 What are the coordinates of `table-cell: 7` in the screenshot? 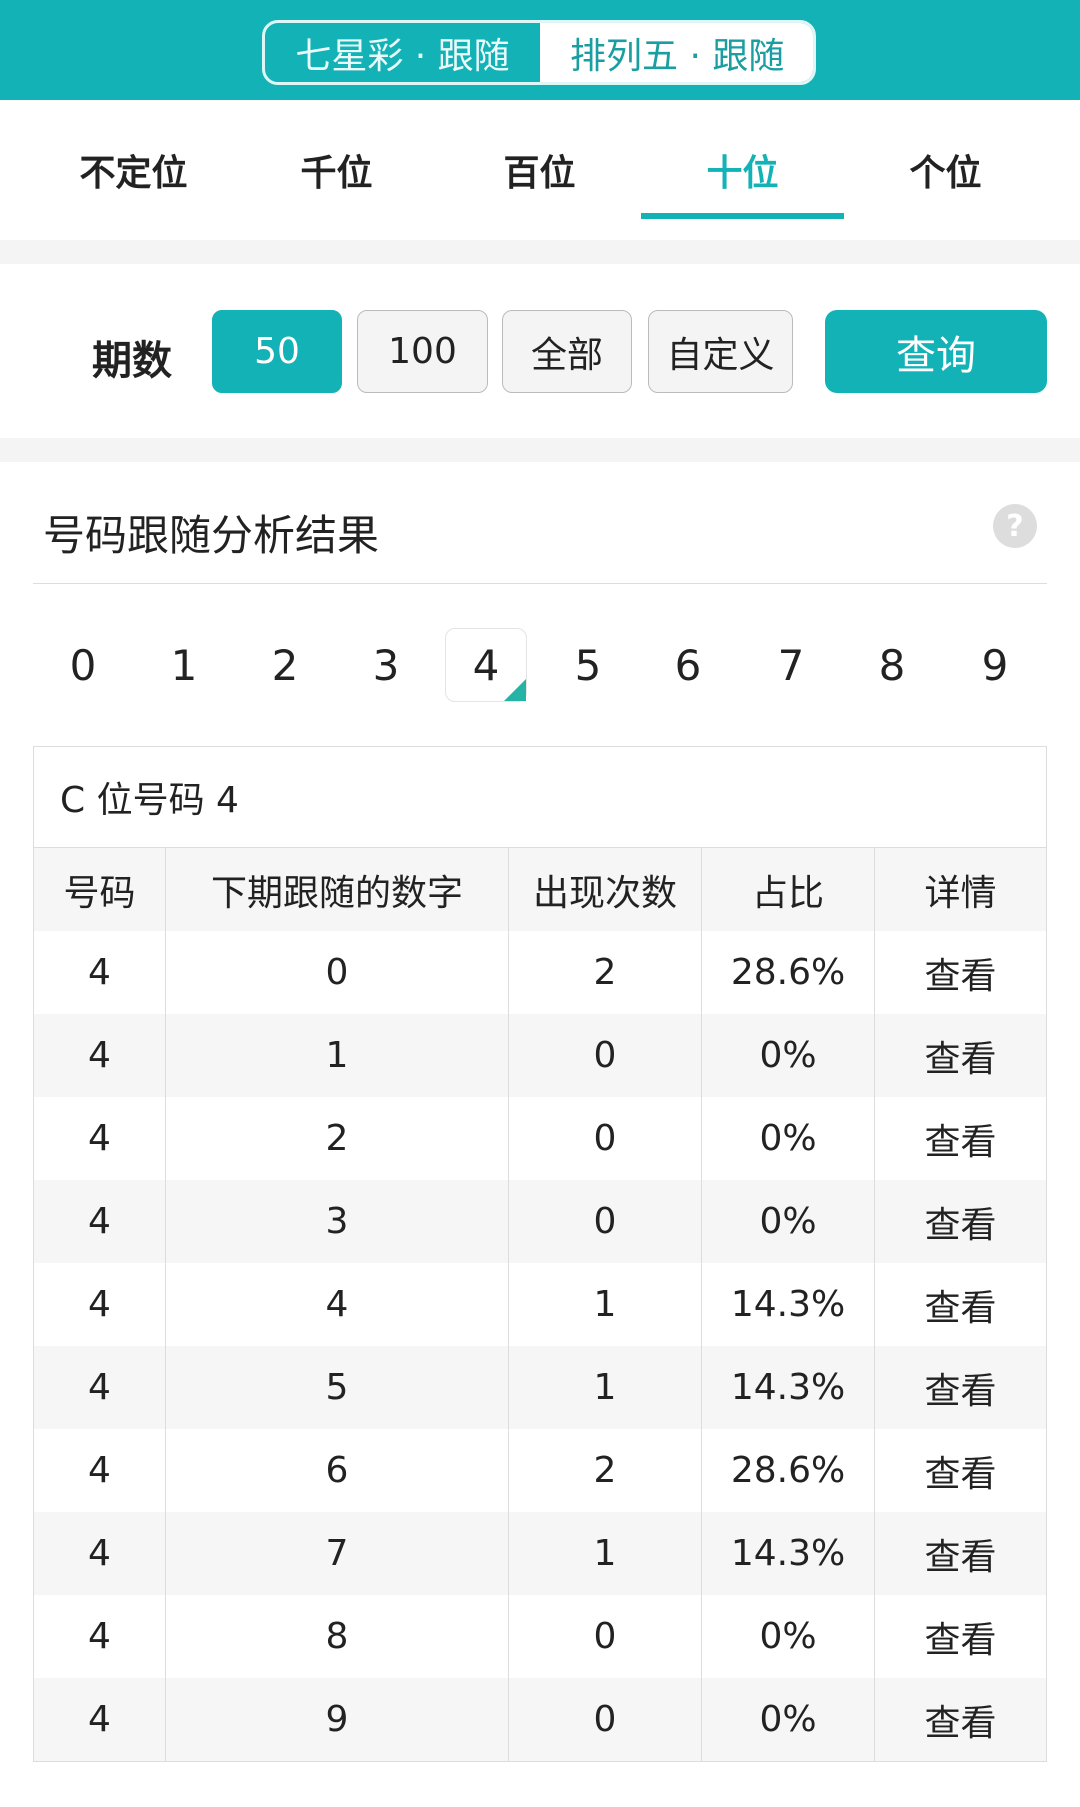 It's located at (337, 1553).